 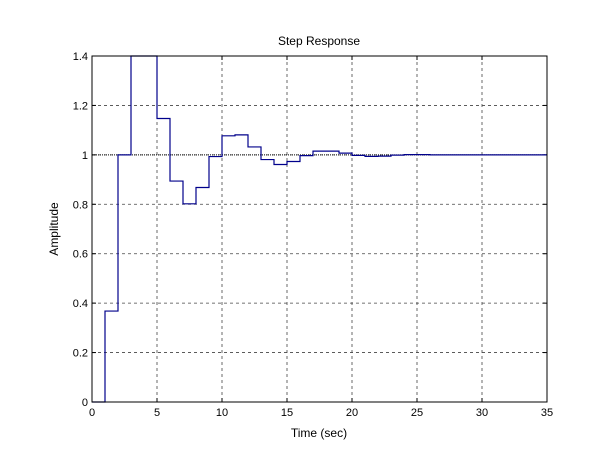 What do you see at coordinates (157, 413) in the screenshot?
I see `x-tick-label: 5` at bounding box center [157, 413].